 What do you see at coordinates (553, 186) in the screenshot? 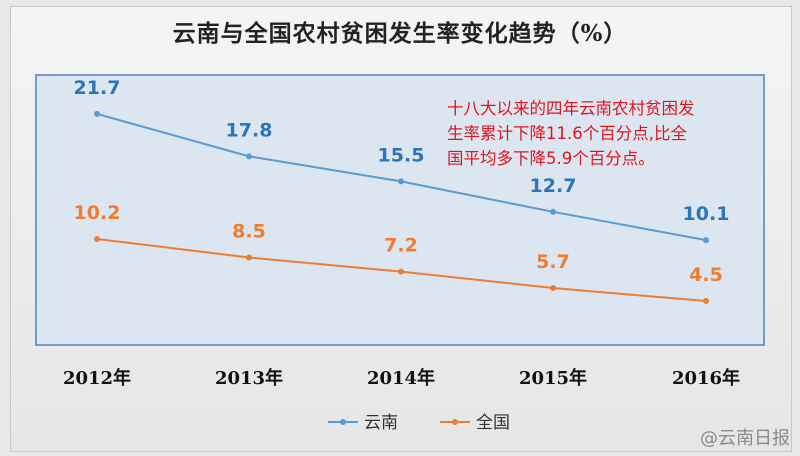
I see `data-label: 12.7` at bounding box center [553, 186].